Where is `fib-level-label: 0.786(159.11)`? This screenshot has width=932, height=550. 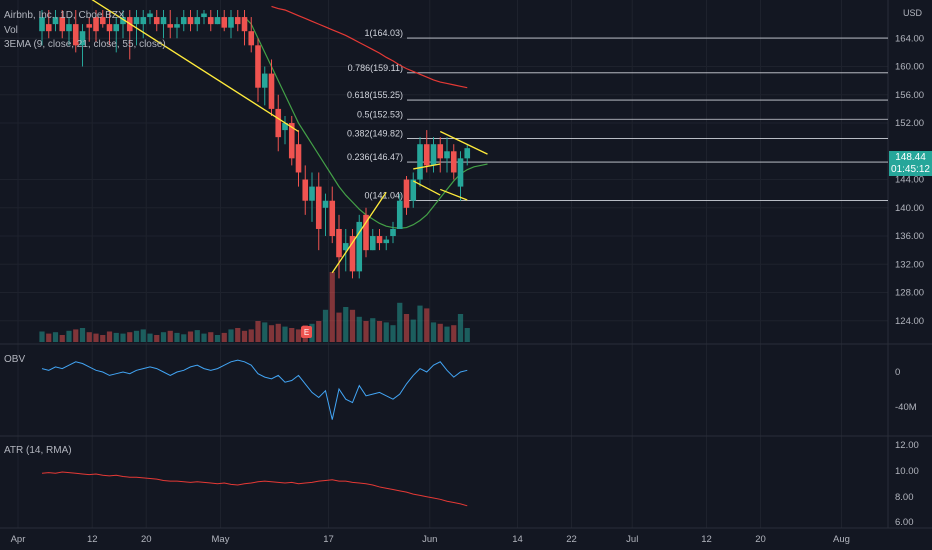 fib-level-label: 0.786(159.11) is located at coordinates (375, 68).